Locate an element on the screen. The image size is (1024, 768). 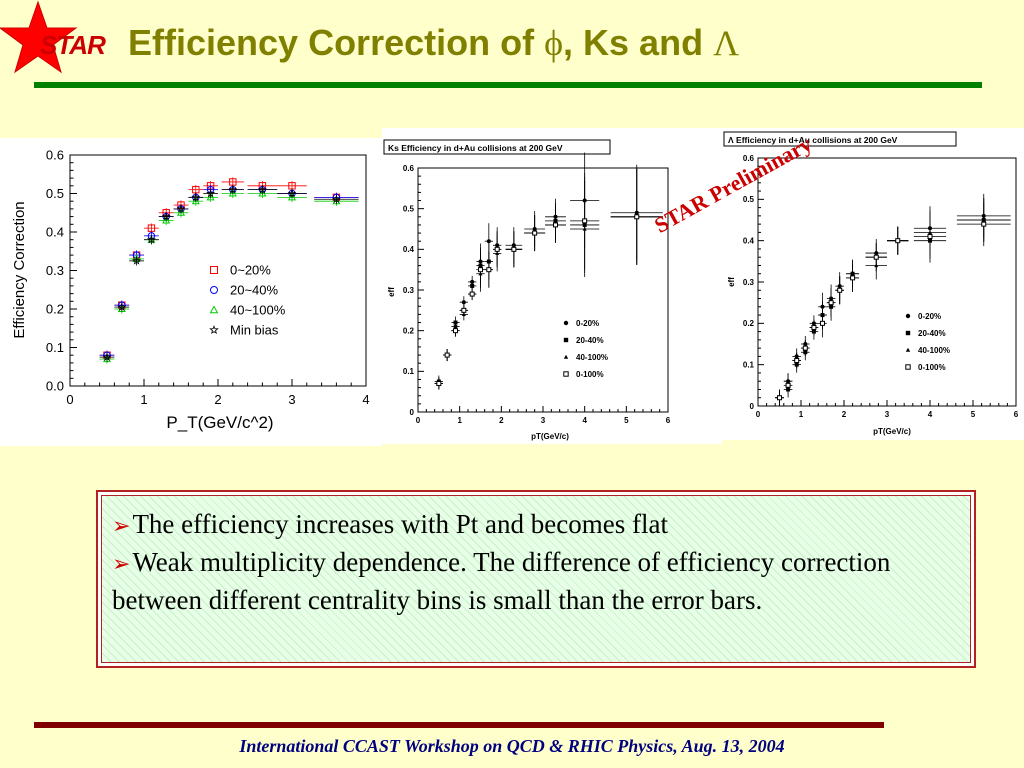
legend-label: 0-100% is located at coordinates (590, 374).